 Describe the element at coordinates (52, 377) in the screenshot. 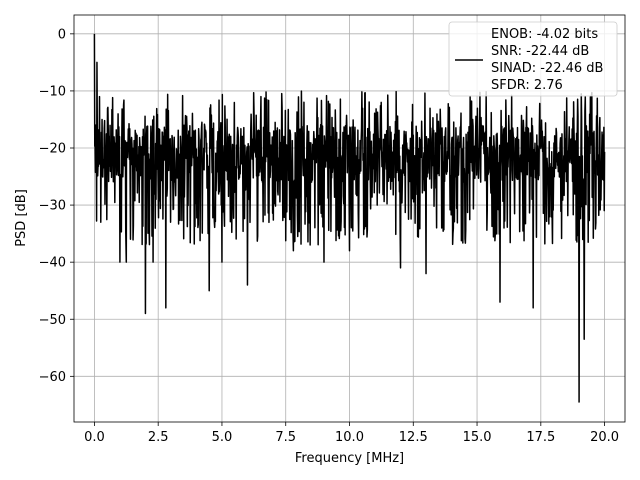

I see `y-tick-label: −60` at that location.